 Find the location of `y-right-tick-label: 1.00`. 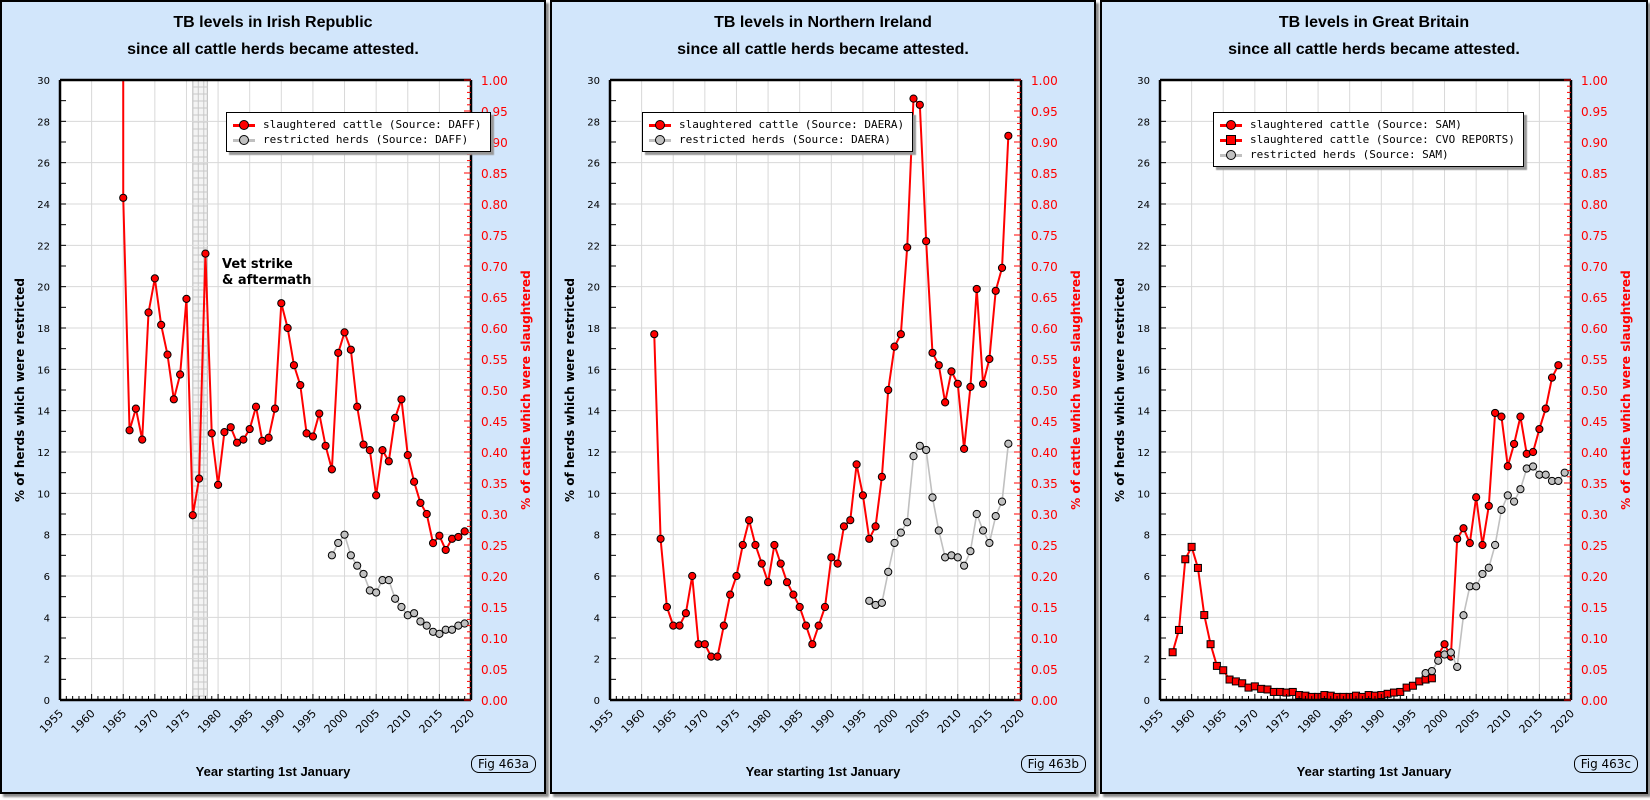

y-right-tick-label: 1.00 is located at coordinates (1594, 81).